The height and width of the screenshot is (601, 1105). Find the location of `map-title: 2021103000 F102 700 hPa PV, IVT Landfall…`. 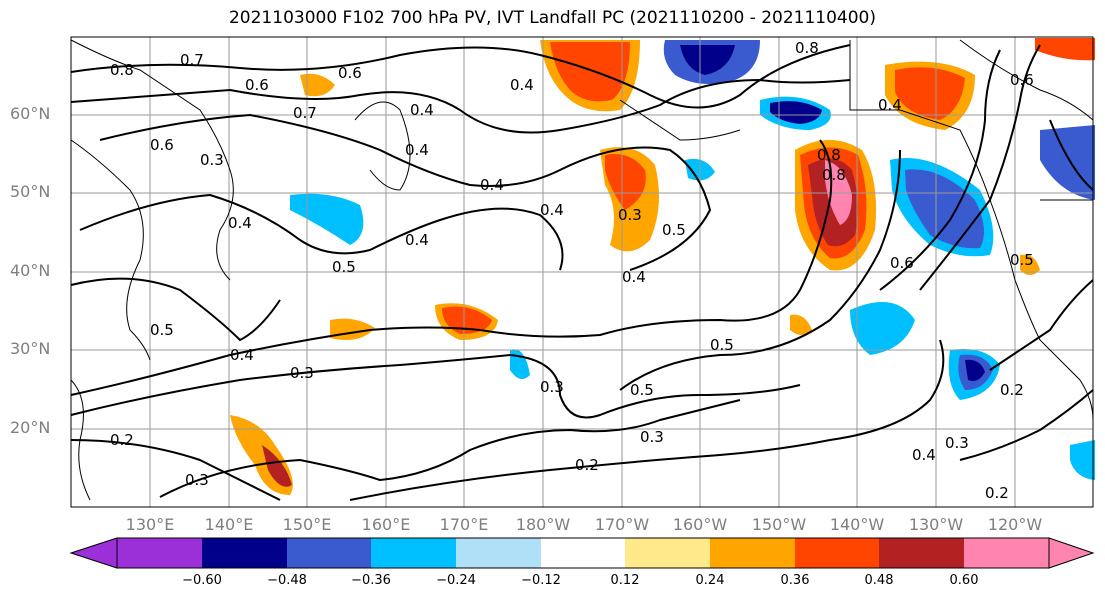

map-title: 2021103000 F102 700 hPa PV, IVT Landfall… is located at coordinates (552, 18).